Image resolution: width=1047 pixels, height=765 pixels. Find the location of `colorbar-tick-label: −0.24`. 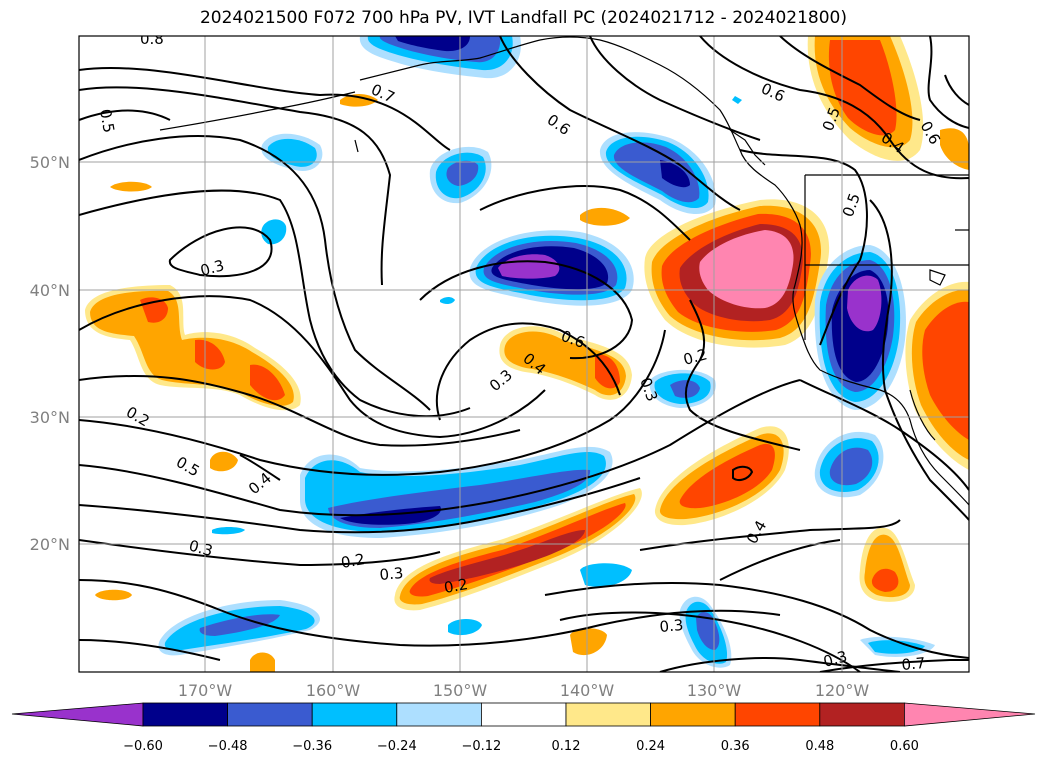

colorbar-tick-label: −0.24 is located at coordinates (397, 746).